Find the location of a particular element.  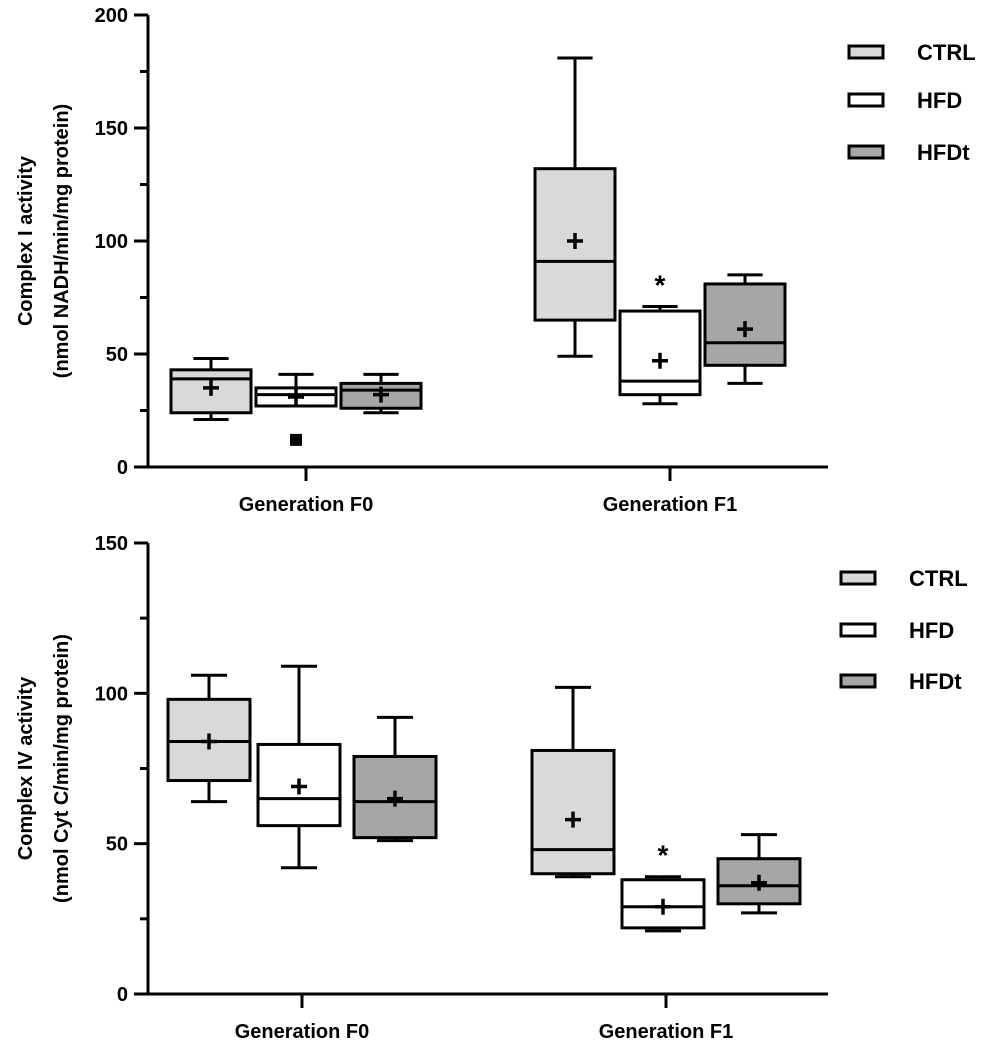

y-tick-label: 200 is located at coordinates (111, 16).